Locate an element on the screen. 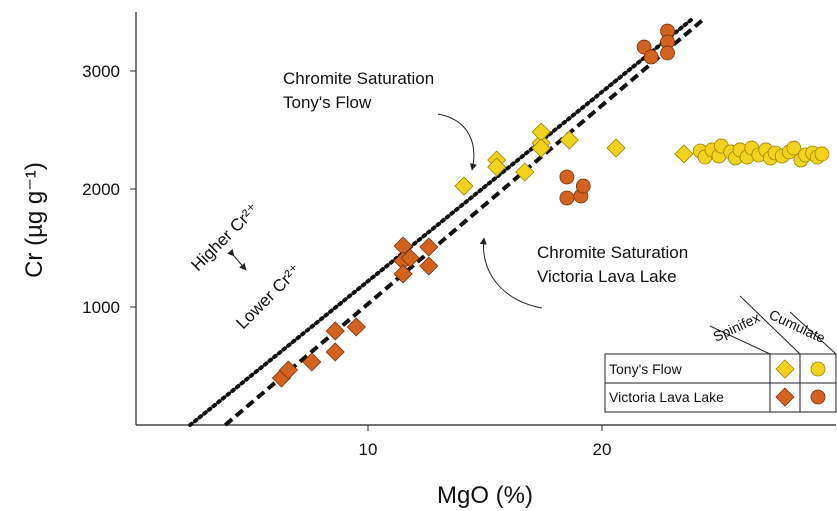 This screenshot has width=837, height=511. y-axis-label: Cr (µg g⁻¹) is located at coordinates (34, 220).